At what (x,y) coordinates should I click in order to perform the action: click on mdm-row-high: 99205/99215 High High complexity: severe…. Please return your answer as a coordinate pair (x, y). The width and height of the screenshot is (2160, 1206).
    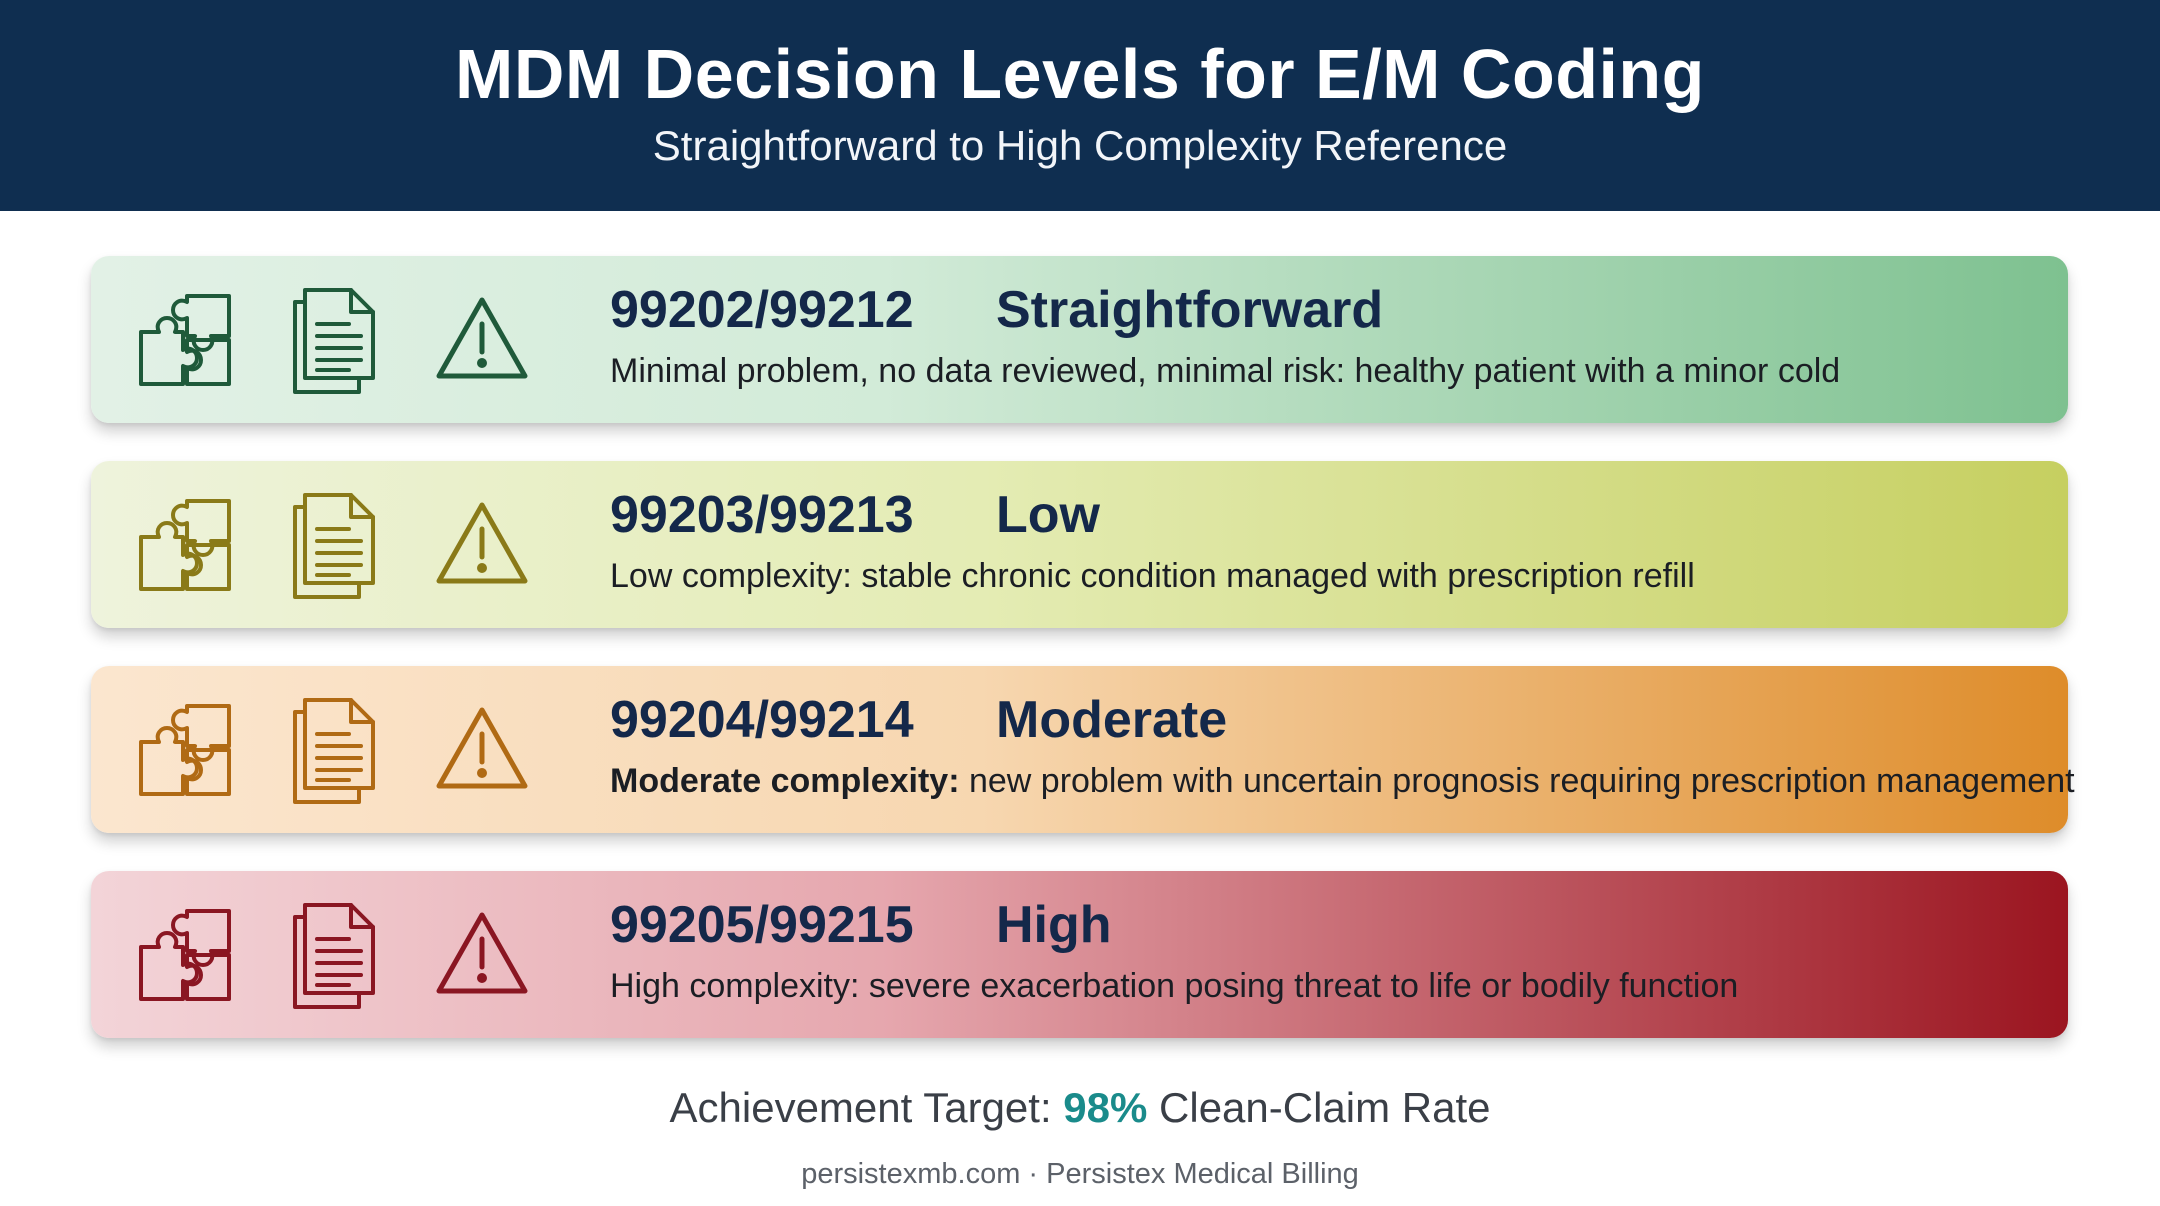
    Looking at the image, I should click on (1079, 954).